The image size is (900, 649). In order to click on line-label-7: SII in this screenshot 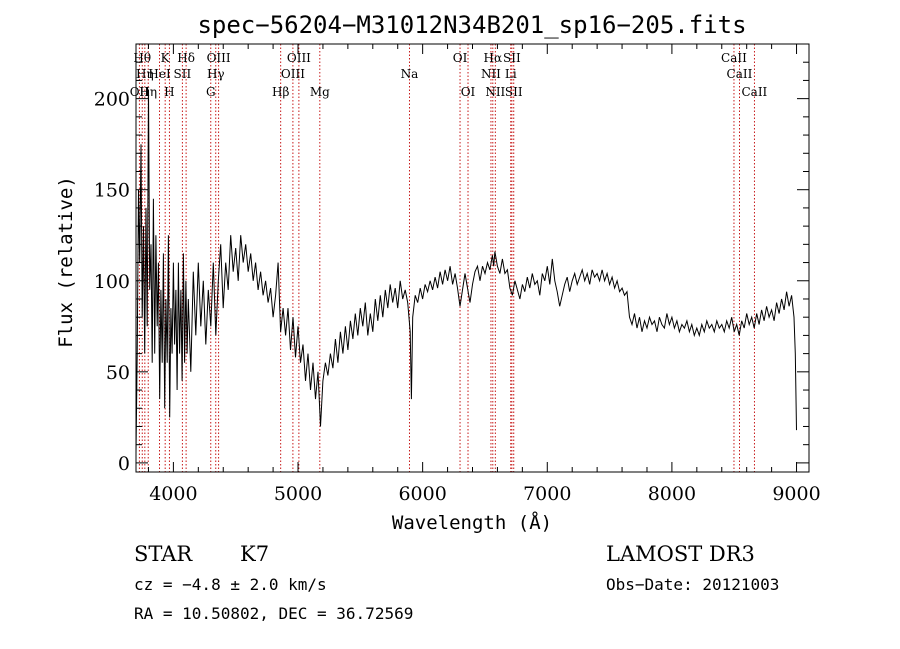, I will do `click(183, 74)`.